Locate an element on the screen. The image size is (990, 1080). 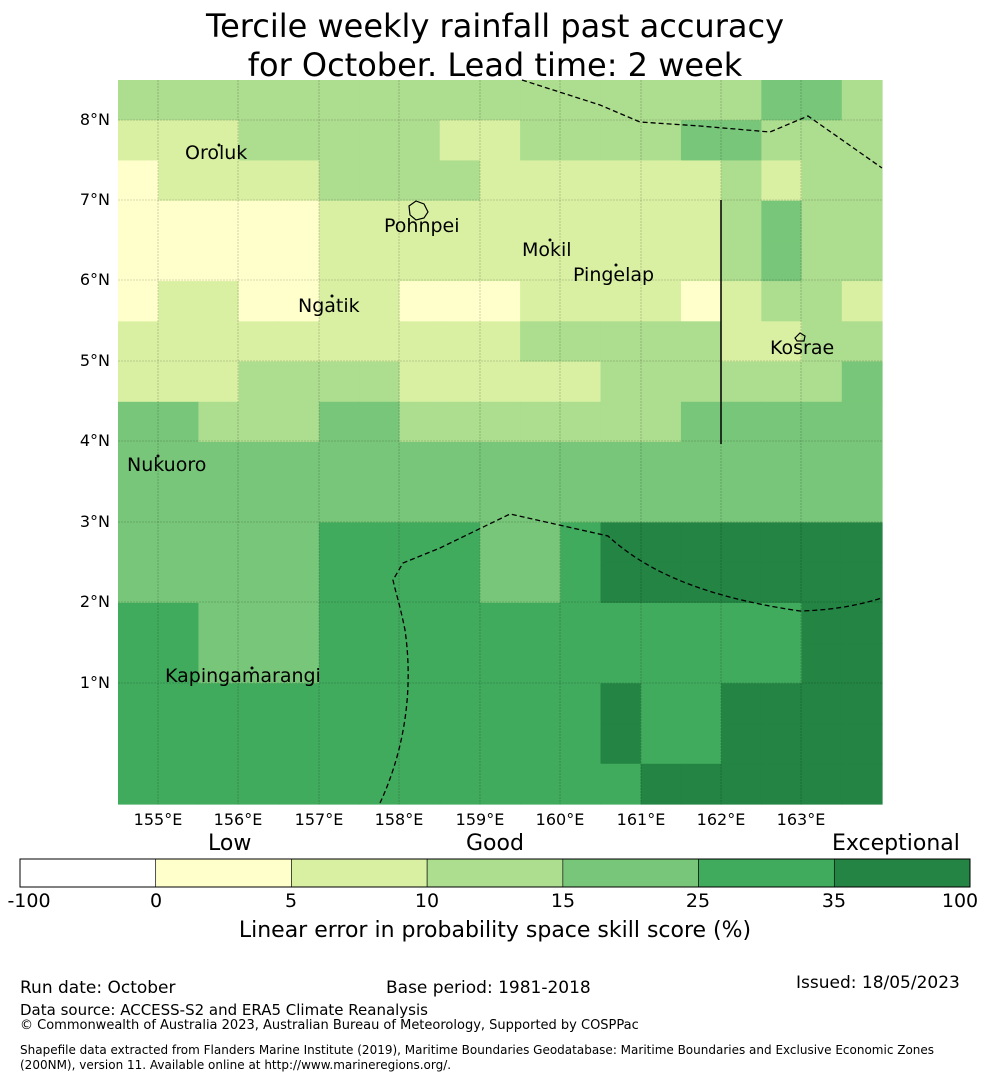
category-good: Good is located at coordinates (495, 843).